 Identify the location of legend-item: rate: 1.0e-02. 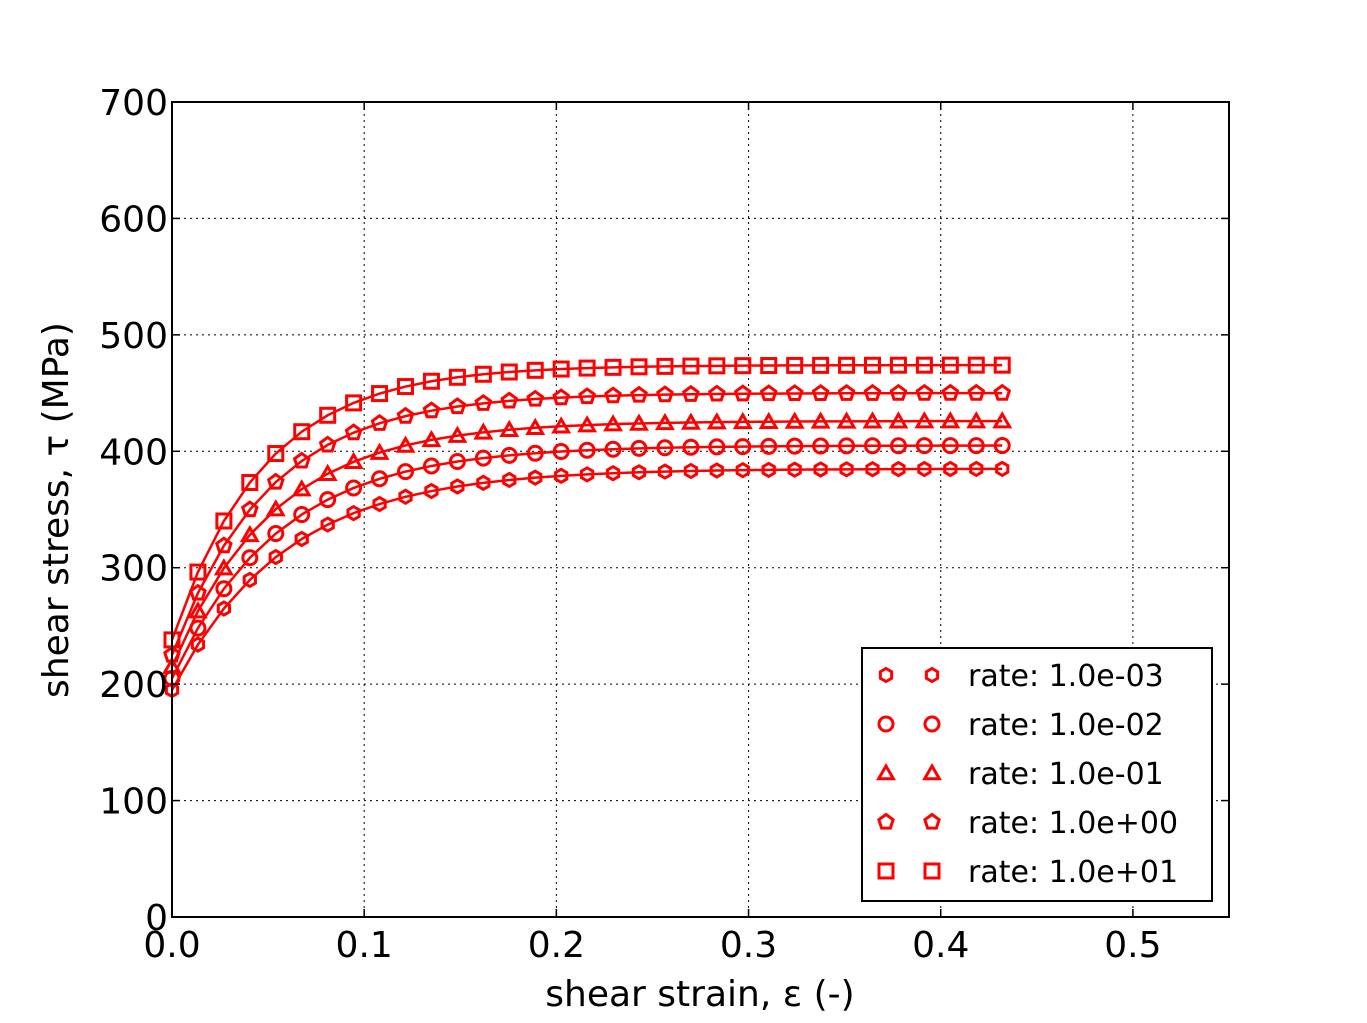
(1020, 725).